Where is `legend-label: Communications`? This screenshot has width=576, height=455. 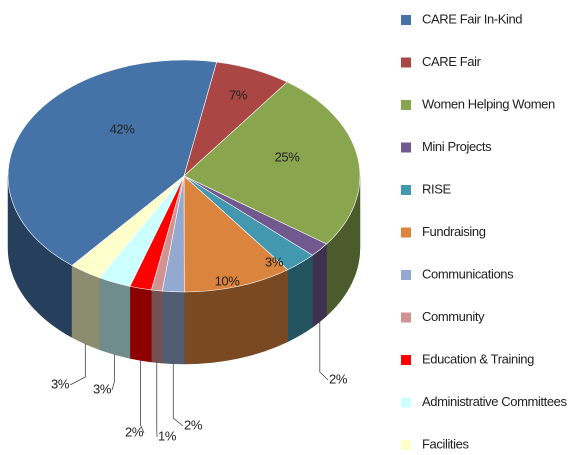 legend-label: Communications is located at coordinates (468, 273).